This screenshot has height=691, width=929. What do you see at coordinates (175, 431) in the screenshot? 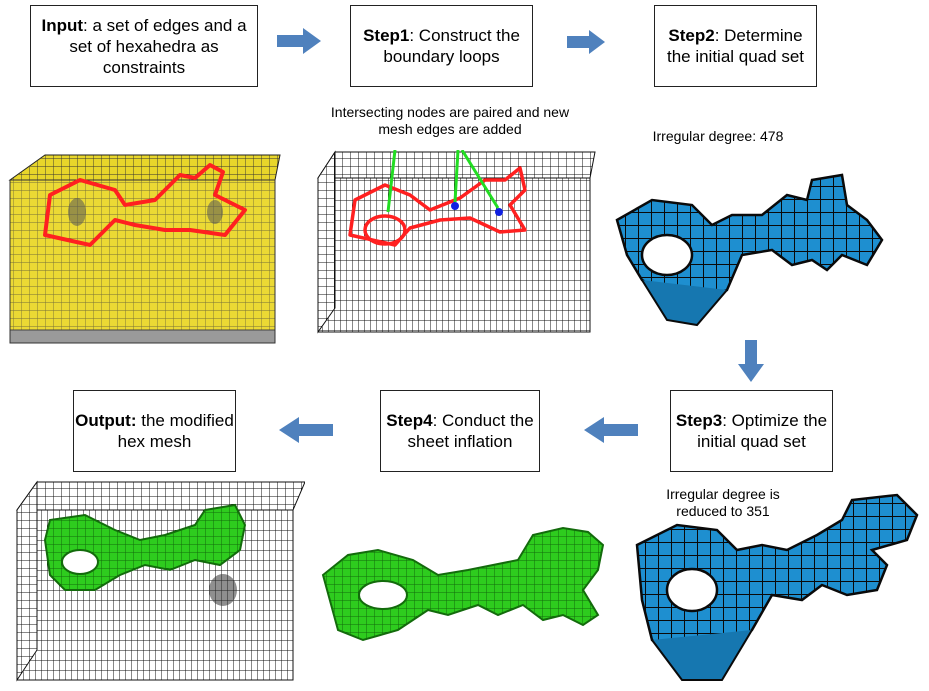
I see `output-text: the modified hex mesh` at bounding box center [175, 431].